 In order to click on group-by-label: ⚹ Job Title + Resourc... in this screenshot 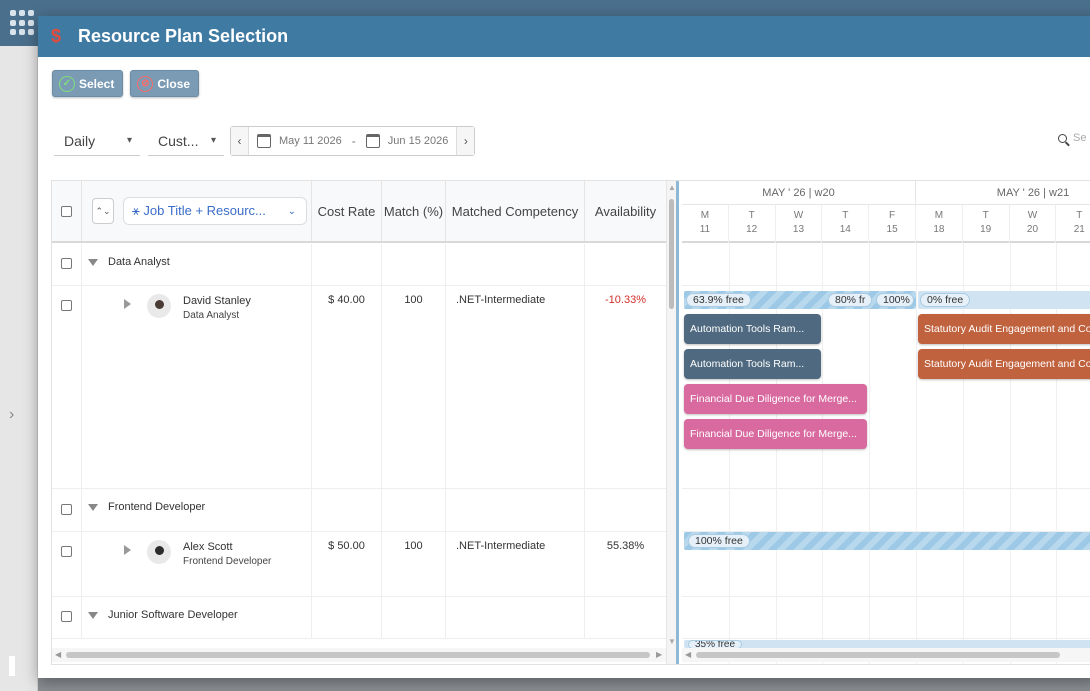, I will do `click(199, 211)`.